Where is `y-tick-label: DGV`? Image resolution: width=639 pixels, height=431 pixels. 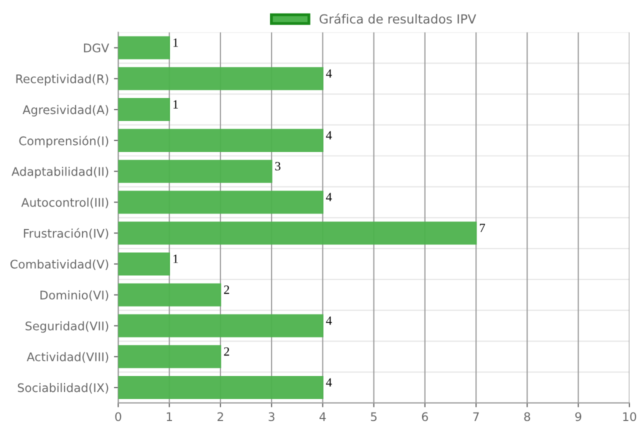 y-tick-label: DGV is located at coordinates (97, 47).